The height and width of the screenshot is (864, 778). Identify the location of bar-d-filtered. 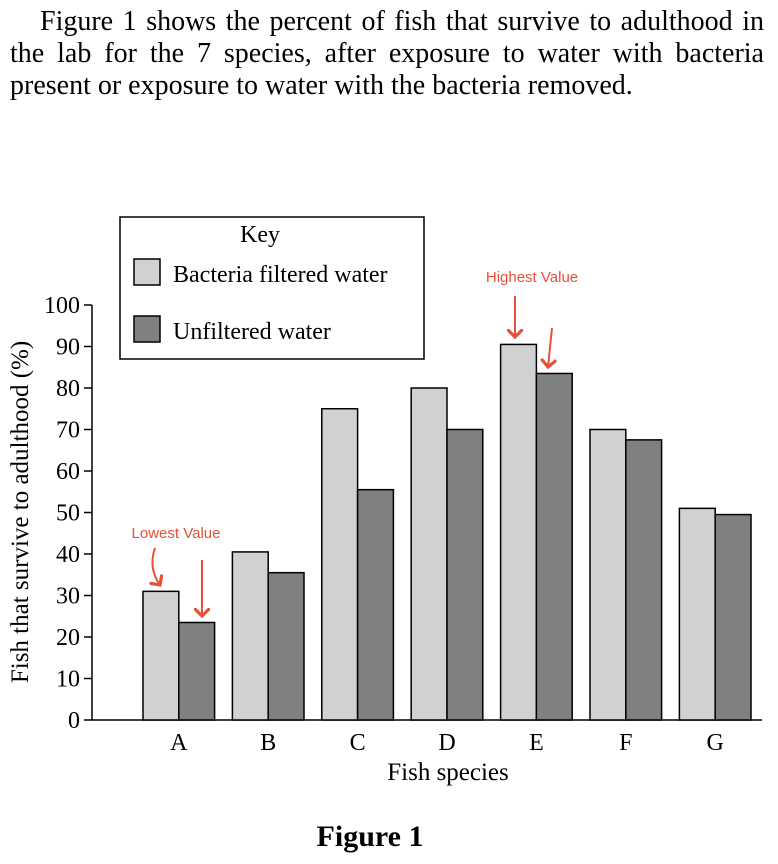
(429, 554).